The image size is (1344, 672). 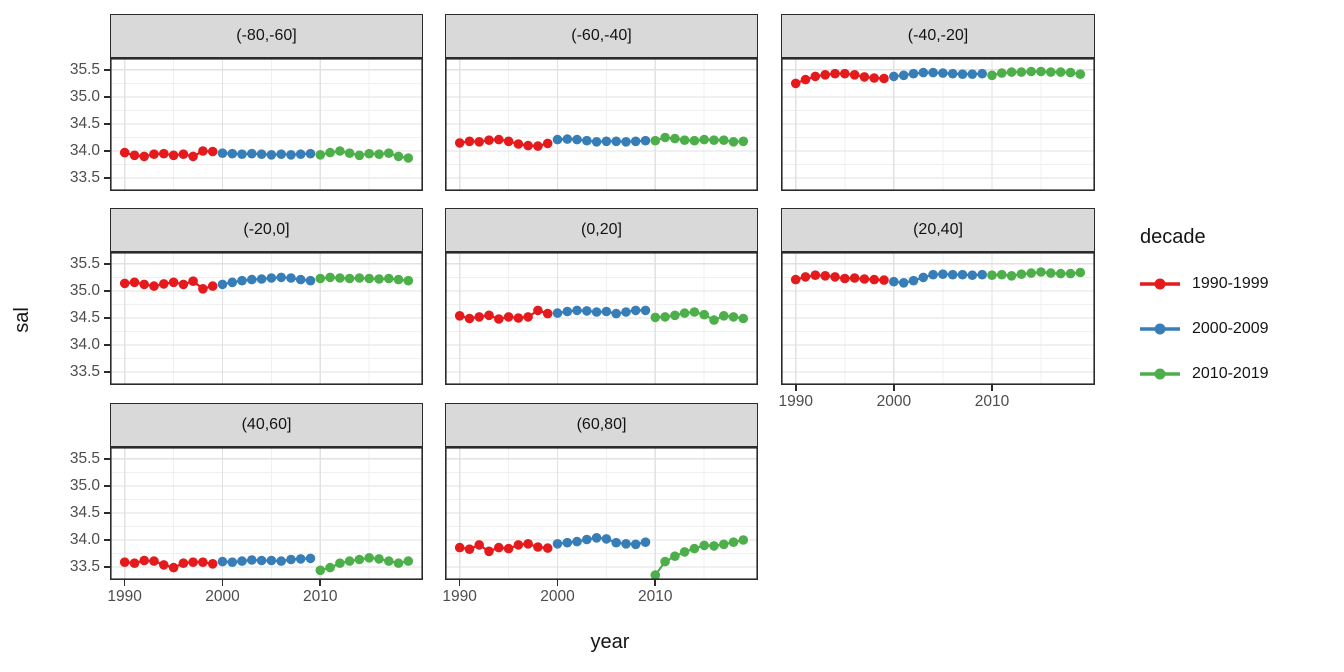 What do you see at coordinates (266, 425) in the screenshot?
I see `facet-strip-6: (40,60]` at bounding box center [266, 425].